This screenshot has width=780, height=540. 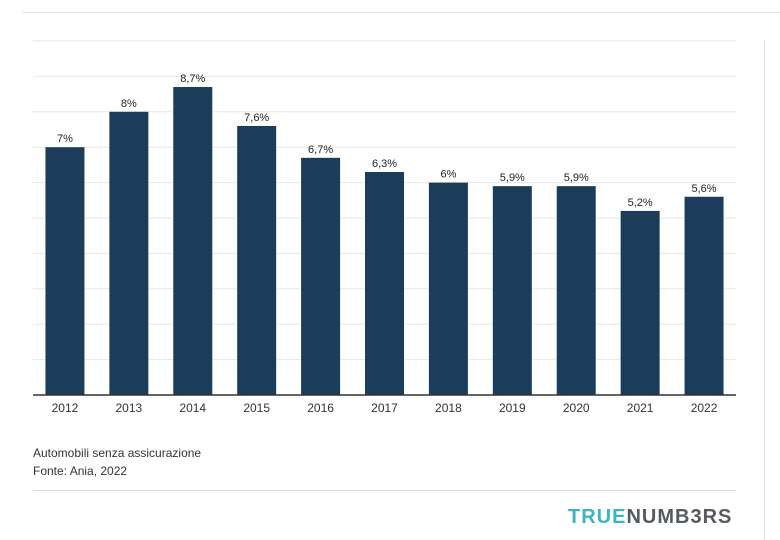 What do you see at coordinates (192, 408) in the screenshot?
I see `x-tick-label: 2014` at bounding box center [192, 408].